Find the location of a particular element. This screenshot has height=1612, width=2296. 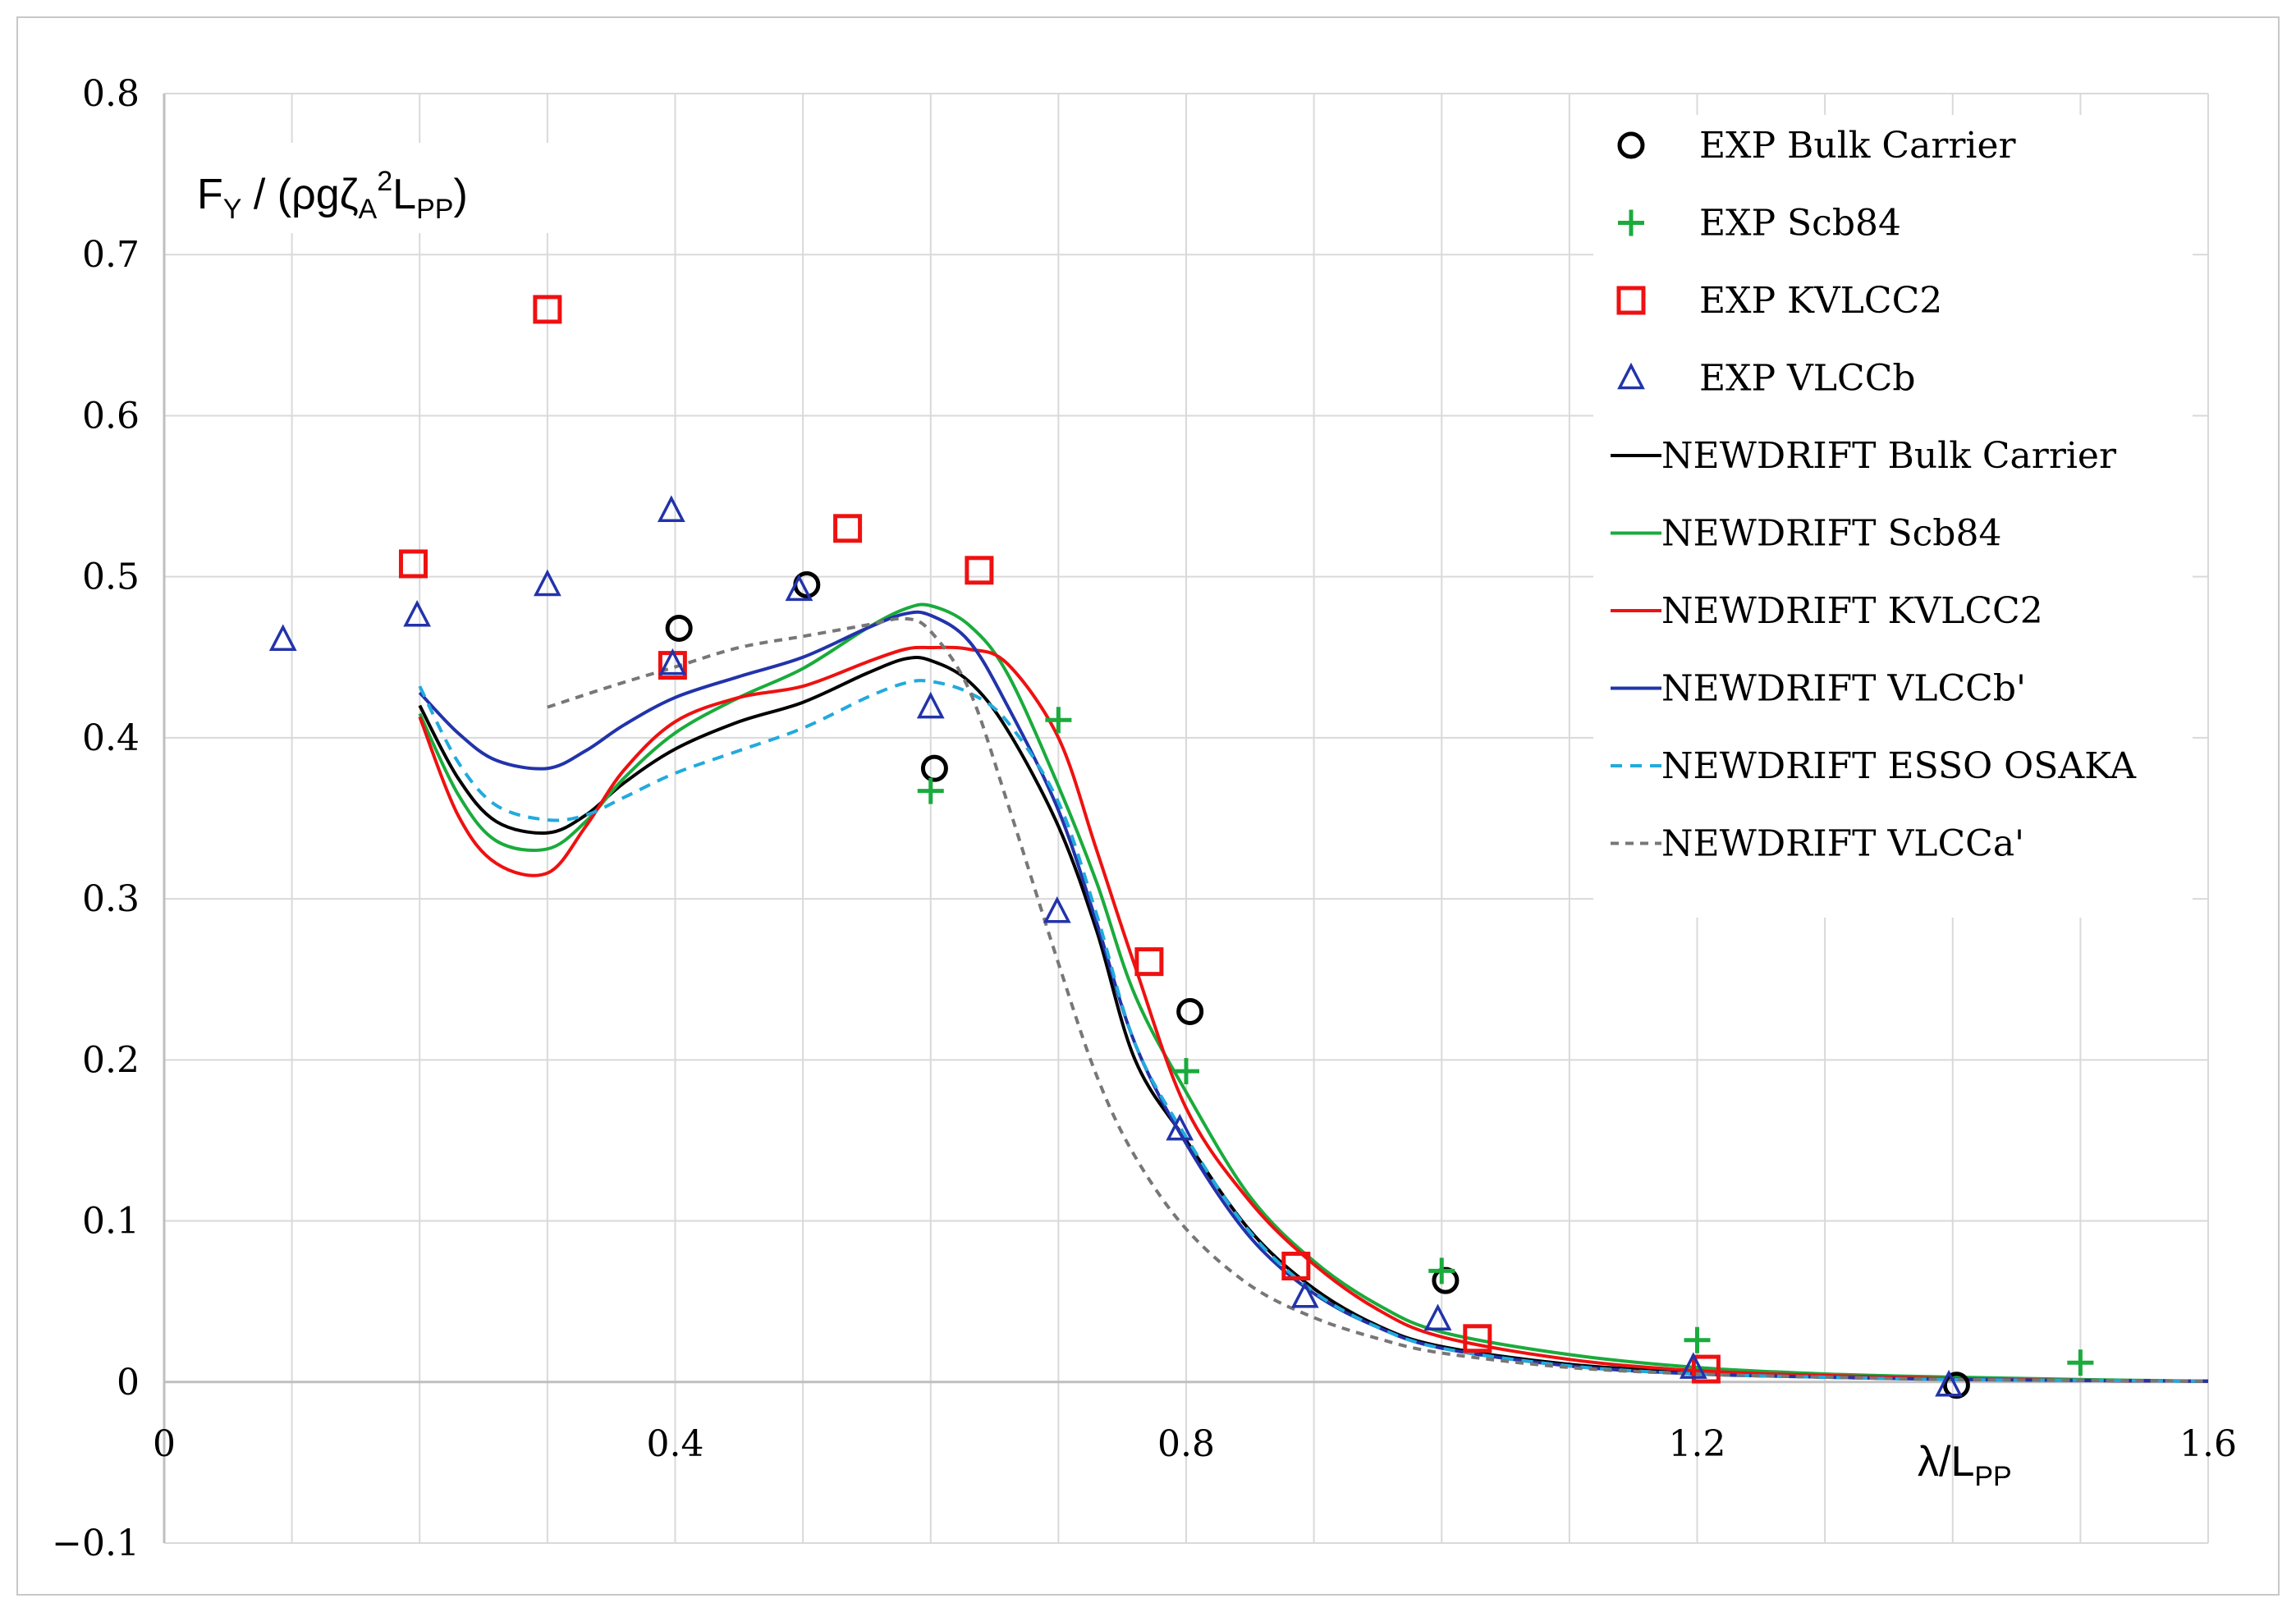

x-axis-title: λ/LPP is located at coordinates (1965, 1465).